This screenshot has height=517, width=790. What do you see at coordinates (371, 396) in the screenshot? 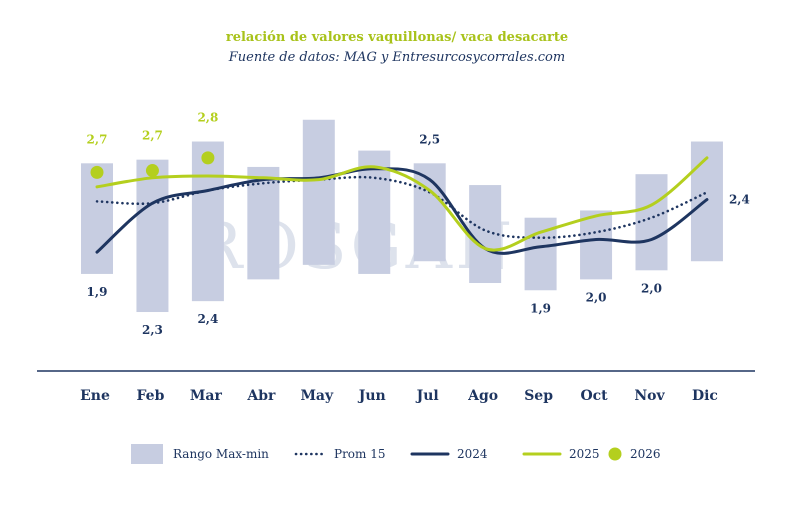
I see `x-tick-jun: Jun` at bounding box center [371, 396].